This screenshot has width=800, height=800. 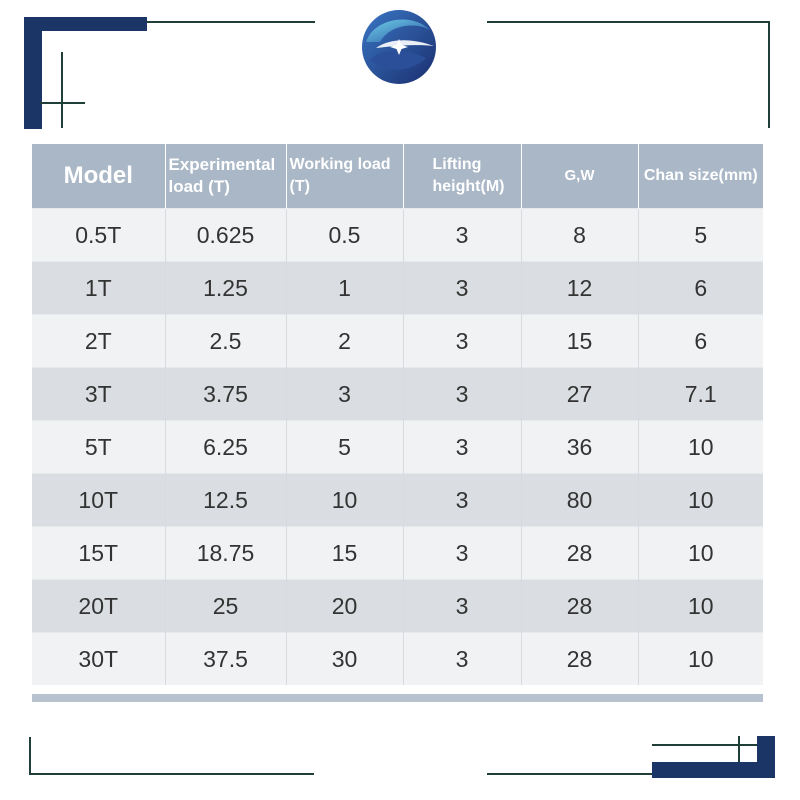 I want to click on cell-working-load: 2, so click(x=345, y=341).